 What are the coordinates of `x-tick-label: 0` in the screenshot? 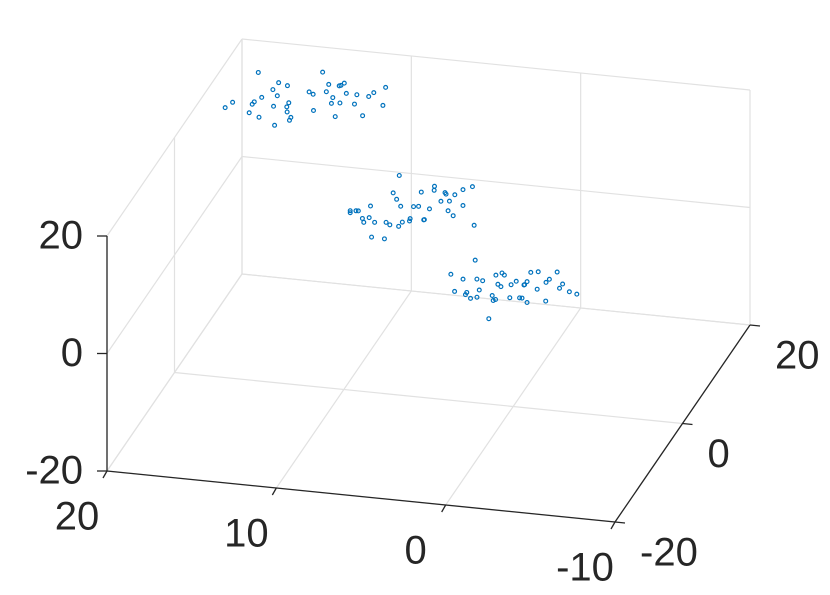 It's located at (416, 551).